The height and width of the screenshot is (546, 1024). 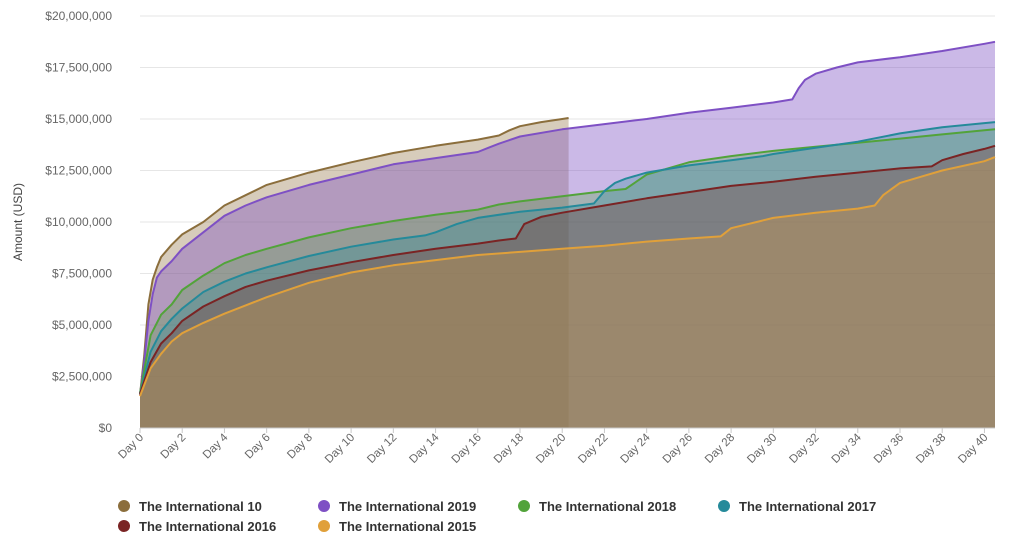 What do you see at coordinates (407, 506) in the screenshot?
I see `legend-label: The International 2019` at bounding box center [407, 506].